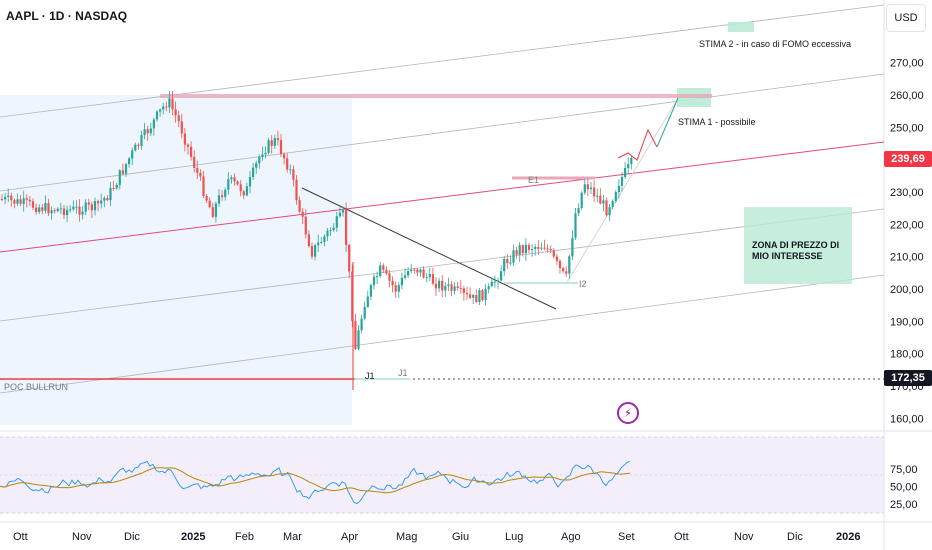 The width and height of the screenshot is (932, 550). Describe the element at coordinates (406, 537) in the screenshot. I see `time-tick-label: Mag` at that location.